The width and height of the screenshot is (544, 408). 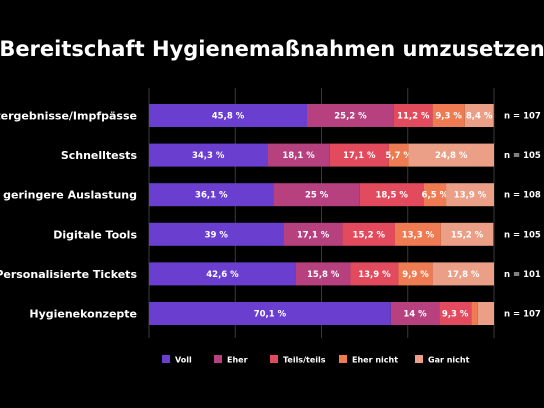 I want to click on data-label: 25 %, so click(x=317, y=196).